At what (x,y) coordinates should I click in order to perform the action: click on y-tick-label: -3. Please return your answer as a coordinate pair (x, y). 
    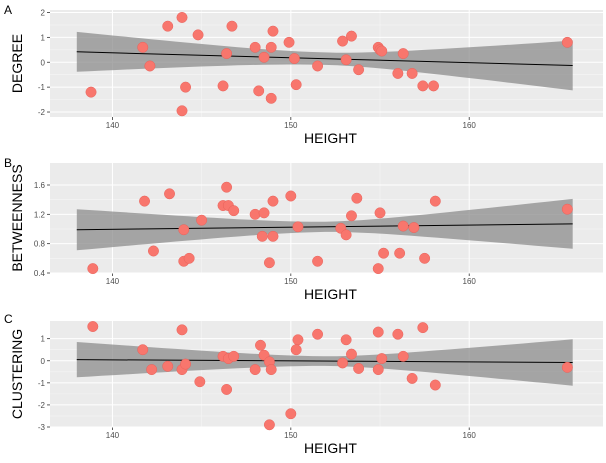
    Looking at the image, I should click on (42, 427).